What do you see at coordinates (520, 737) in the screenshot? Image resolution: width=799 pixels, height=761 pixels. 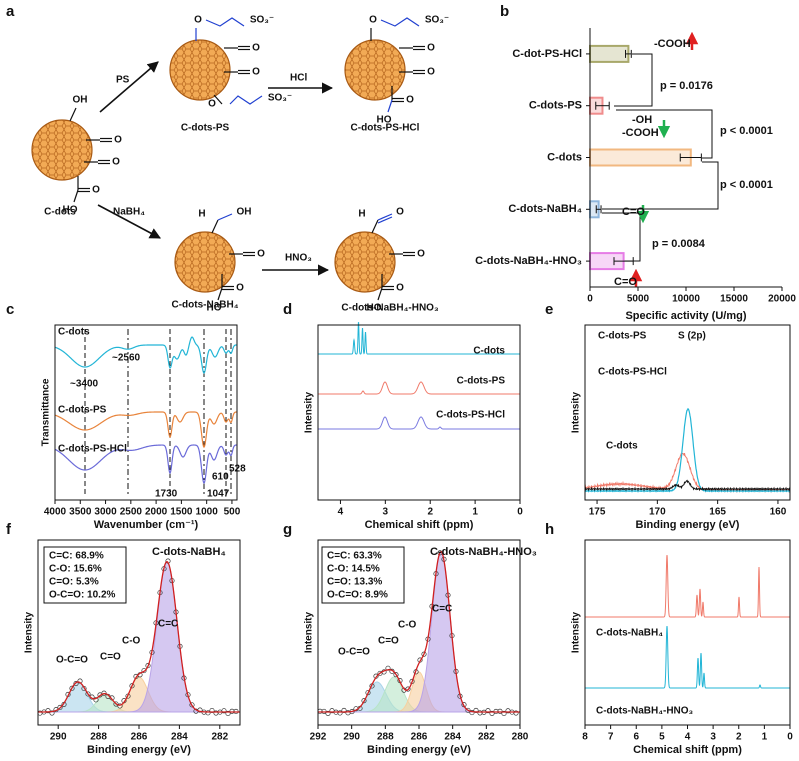 I see `x-tick-label: 280` at bounding box center [520, 737].